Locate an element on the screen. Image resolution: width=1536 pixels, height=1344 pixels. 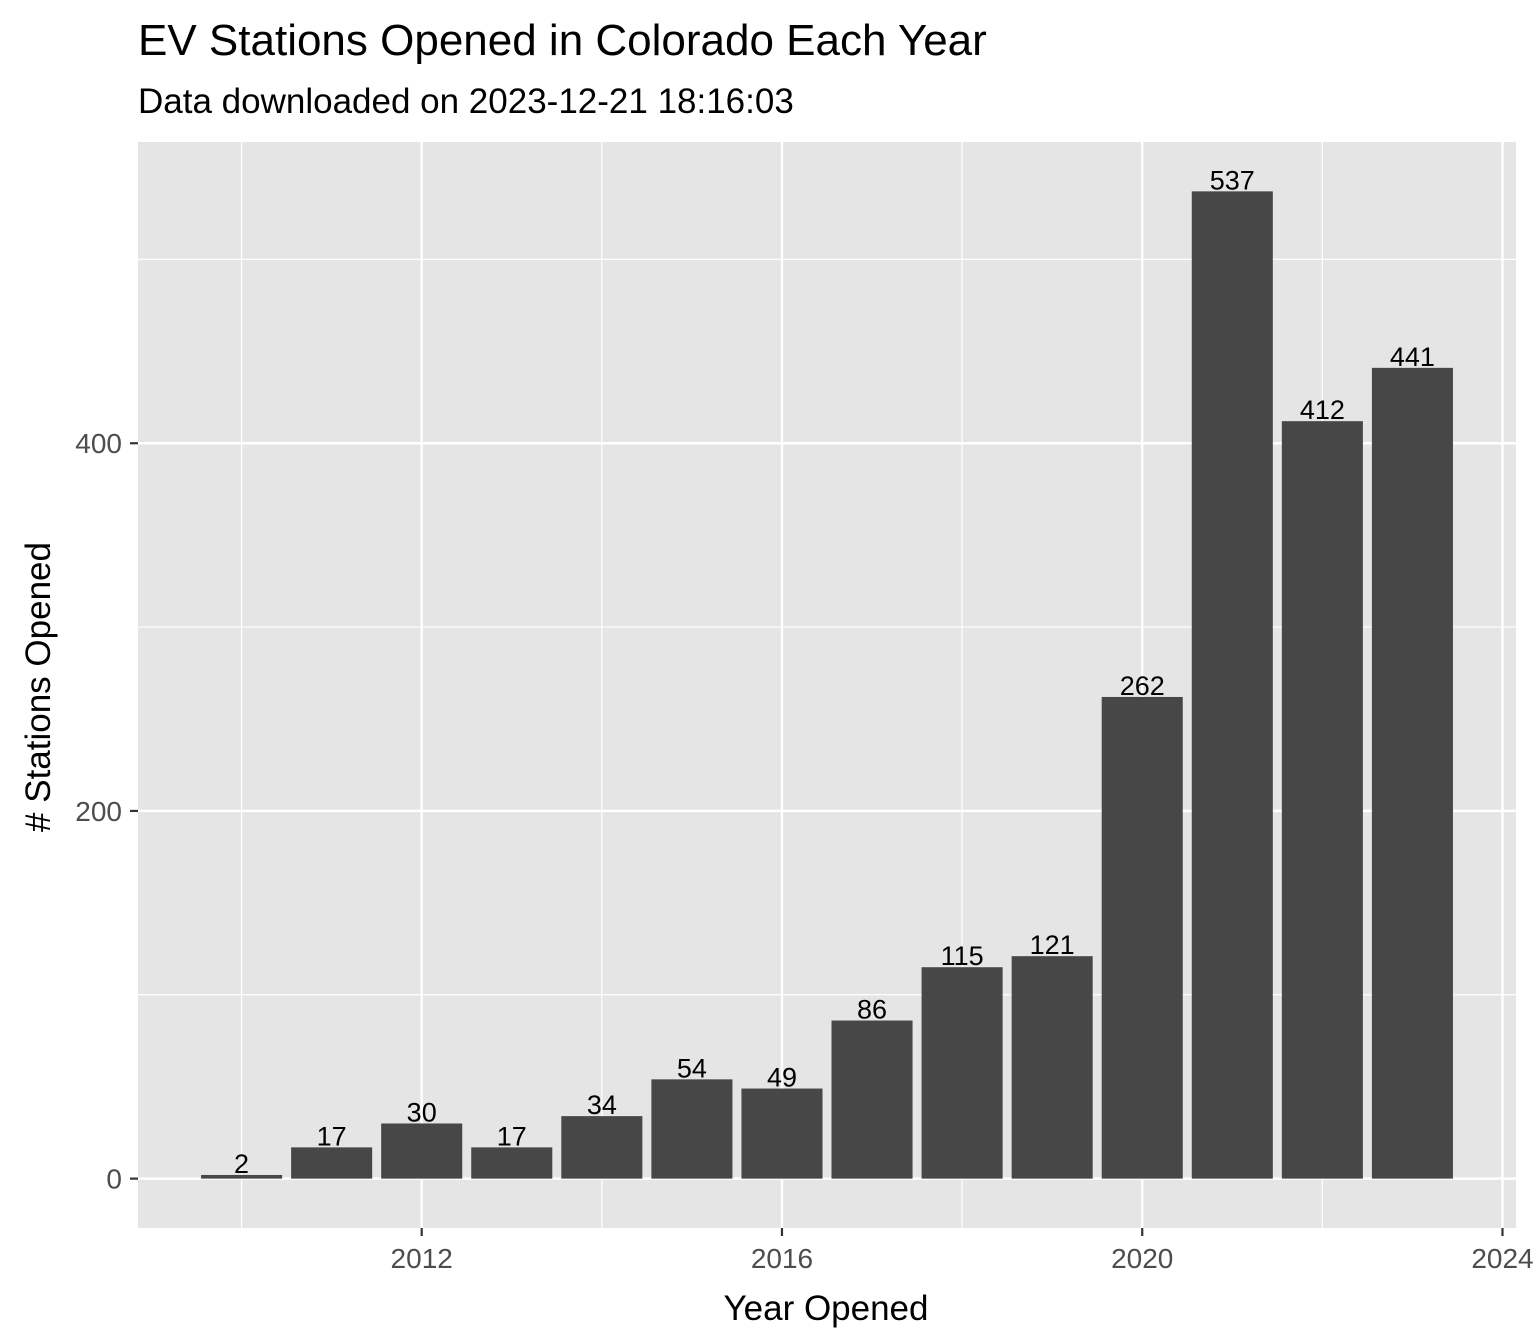
y-tick-label: 0 is located at coordinates (114, 1179).